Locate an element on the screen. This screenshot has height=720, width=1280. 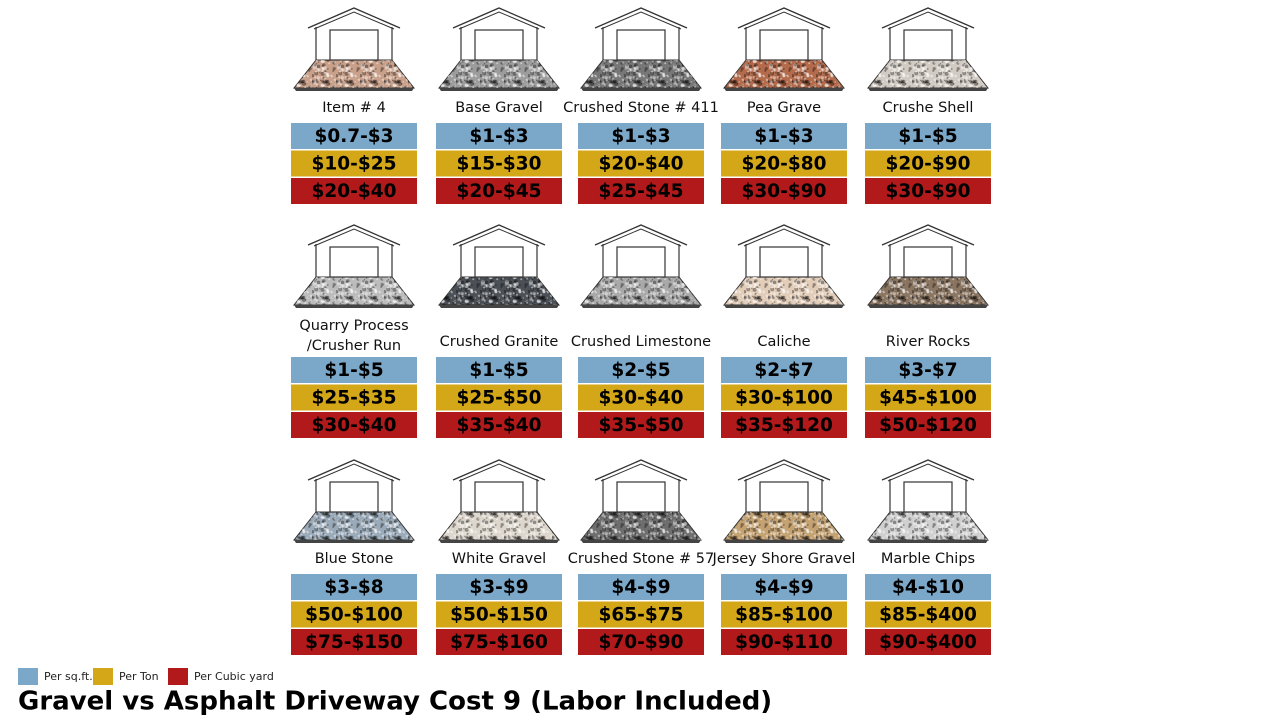
gravel-card: Crushe Shell $1-$5 $20-$90 $30-$90 is located at coordinates (928, 105).